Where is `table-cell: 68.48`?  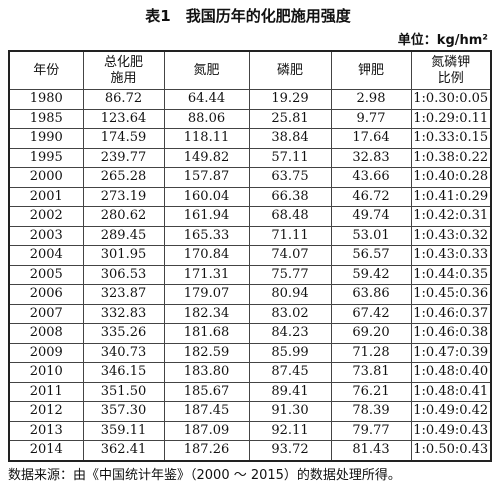
table-cell: 68.48 is located at coordinates (290, 216).